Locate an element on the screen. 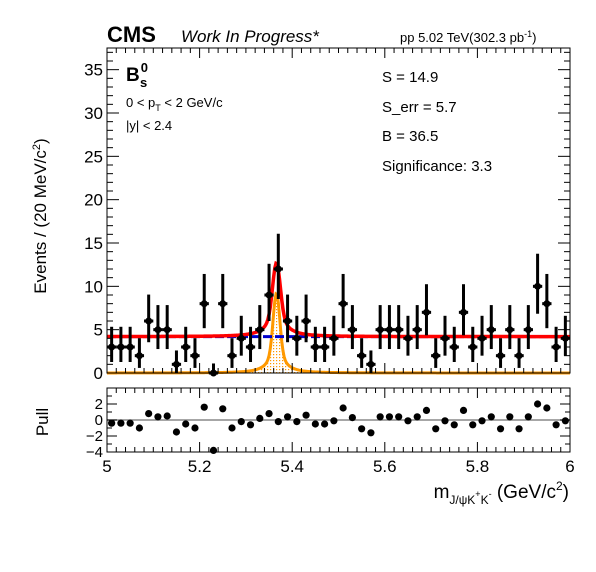  pull-axes: −4−202 5 5.2 5.4 5.6 5.8 6 is located at coordinates (330, 432).